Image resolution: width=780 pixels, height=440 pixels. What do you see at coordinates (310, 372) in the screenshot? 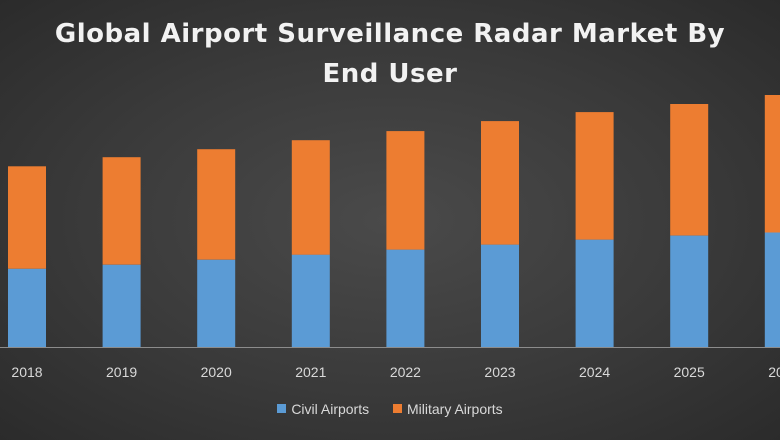
I see `x-tick-label-2021: 2021` at bounding box center [310, 372].